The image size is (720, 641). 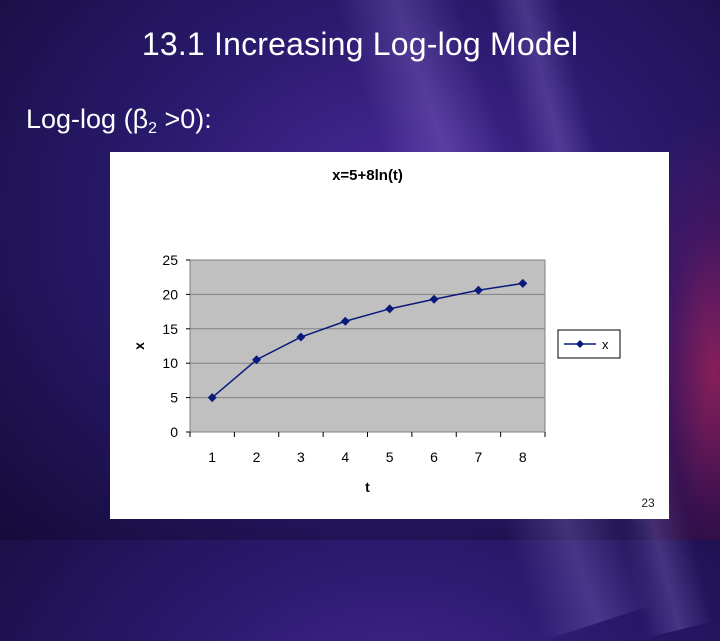 I want to click on x-tick-label: 7, so click(x=479, y=457).